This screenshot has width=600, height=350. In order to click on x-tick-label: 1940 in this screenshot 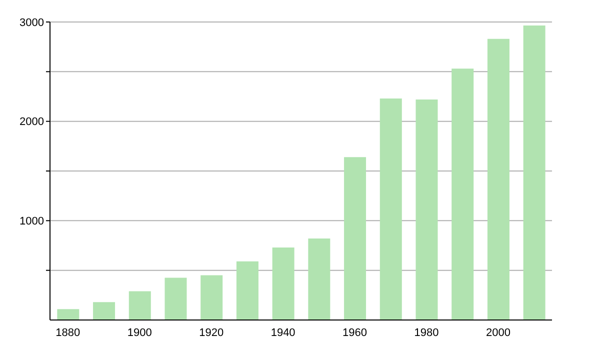, I will do `click(283, 332)`.